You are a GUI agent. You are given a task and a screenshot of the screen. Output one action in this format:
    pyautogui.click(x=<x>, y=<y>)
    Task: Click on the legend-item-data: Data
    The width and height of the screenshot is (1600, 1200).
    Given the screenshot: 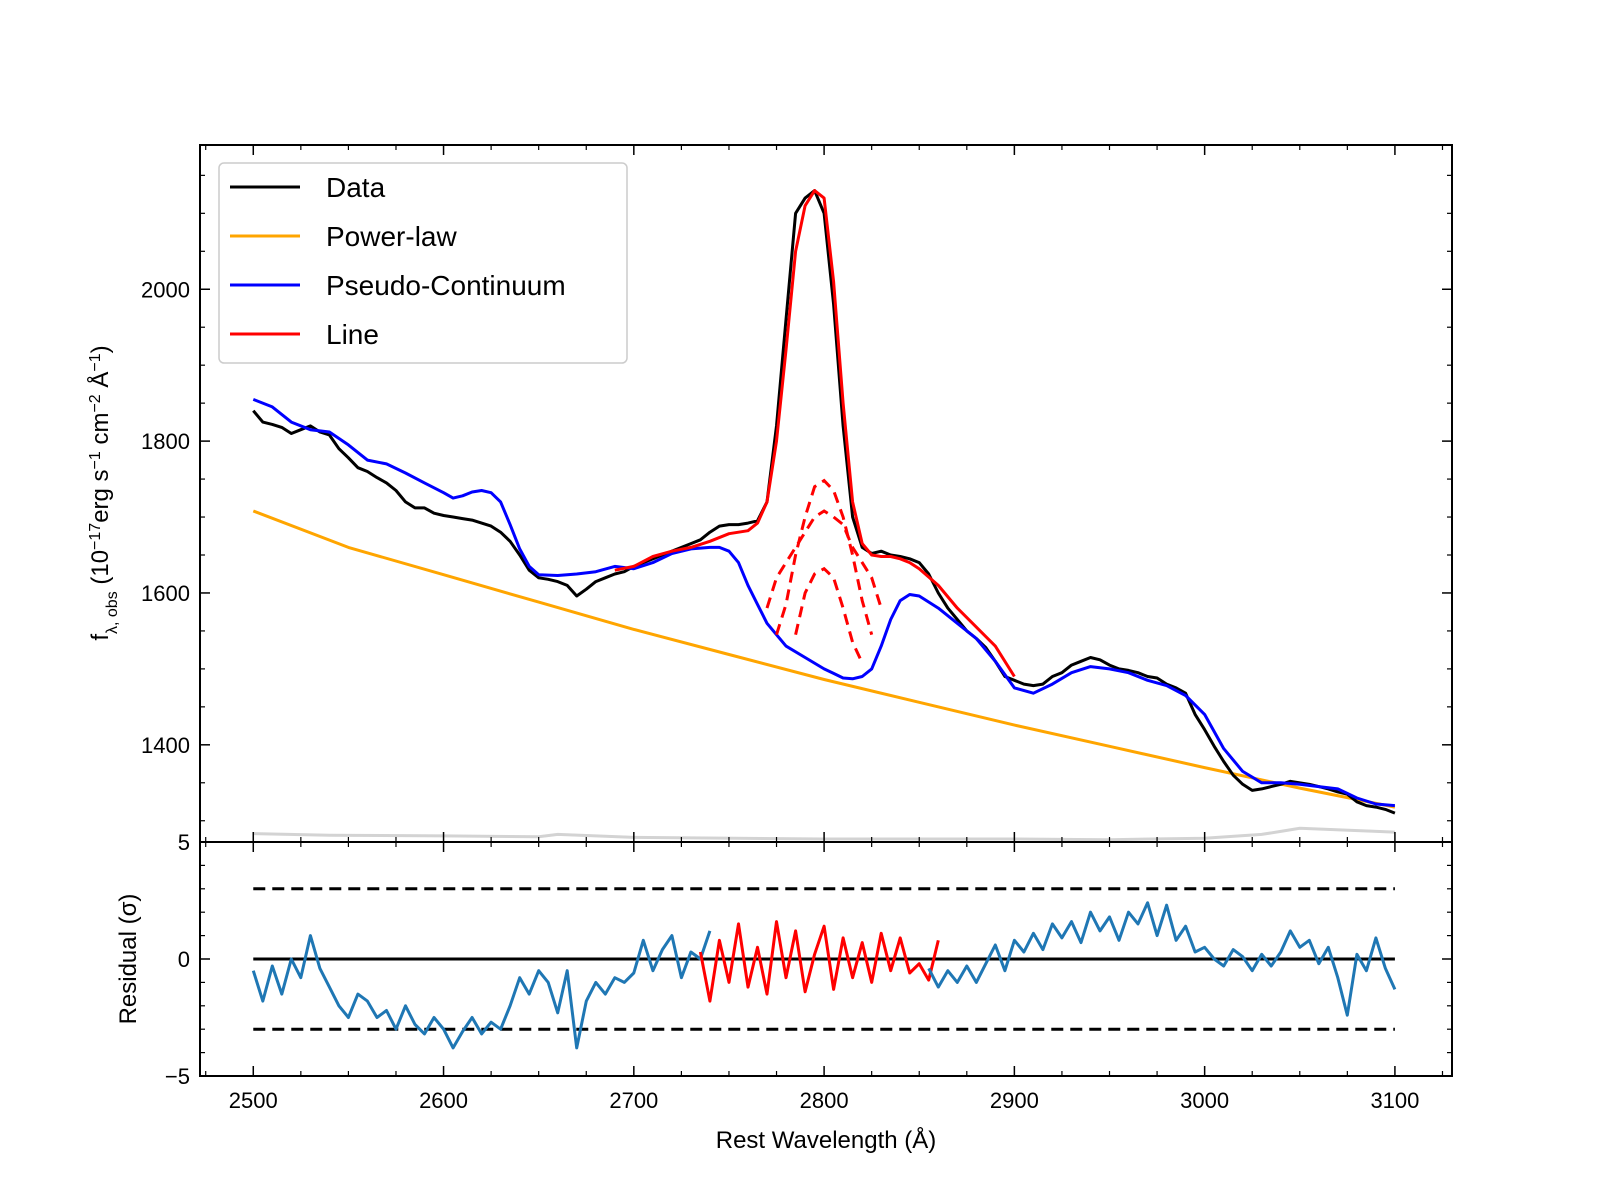 What is the action you would take?
    pyautogui.click(x=308, y=187)
    